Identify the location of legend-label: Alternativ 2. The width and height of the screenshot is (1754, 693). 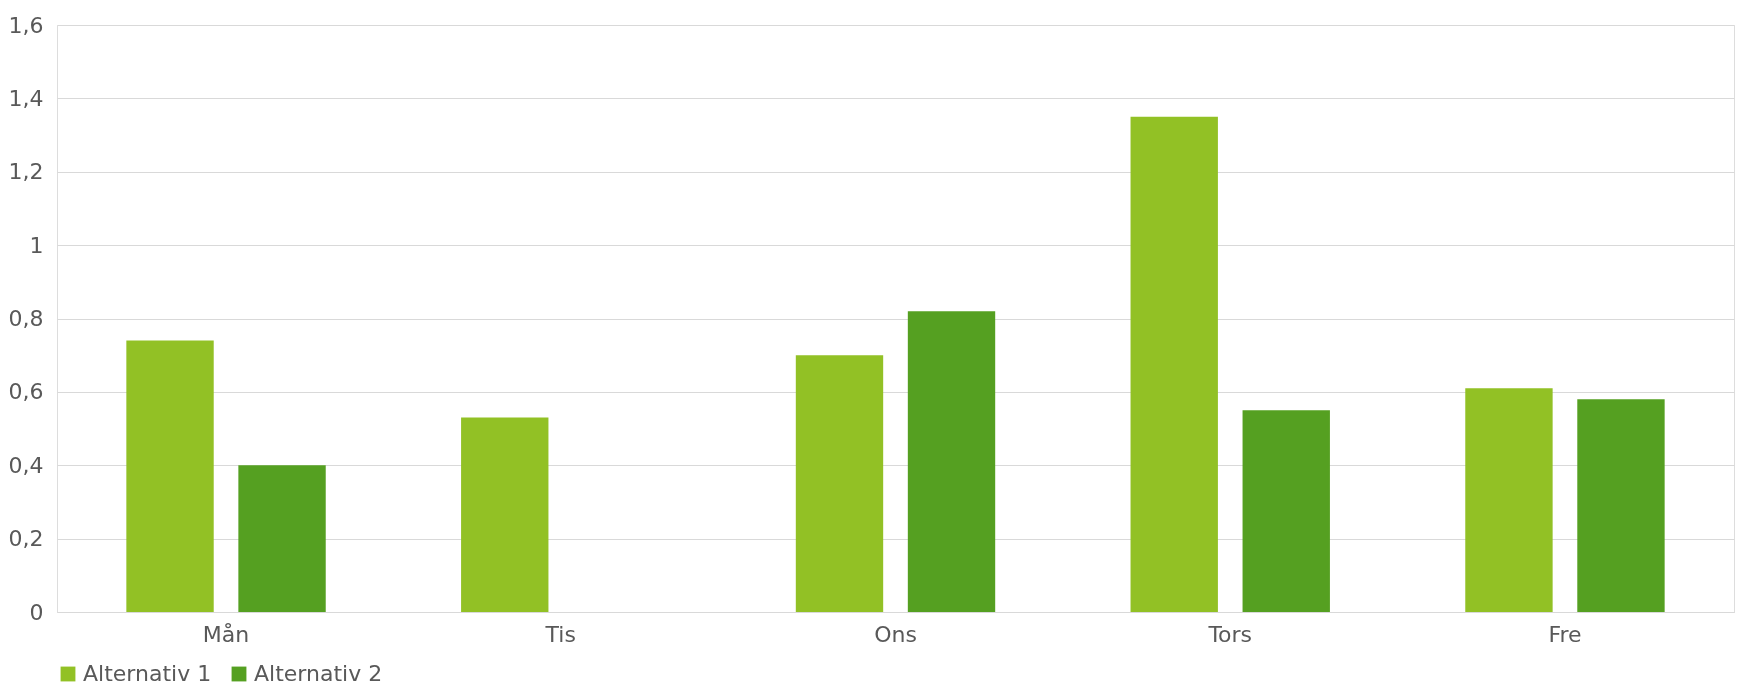
(318, 673).